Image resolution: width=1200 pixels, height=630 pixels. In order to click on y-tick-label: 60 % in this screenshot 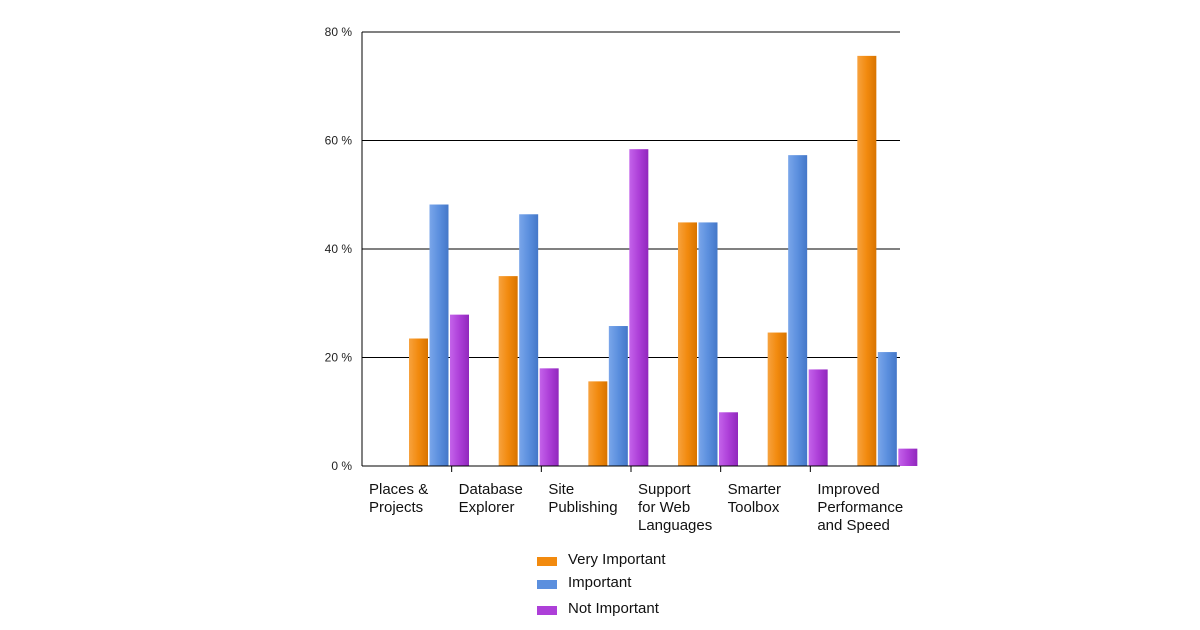, I will do `click(339, 141)`.